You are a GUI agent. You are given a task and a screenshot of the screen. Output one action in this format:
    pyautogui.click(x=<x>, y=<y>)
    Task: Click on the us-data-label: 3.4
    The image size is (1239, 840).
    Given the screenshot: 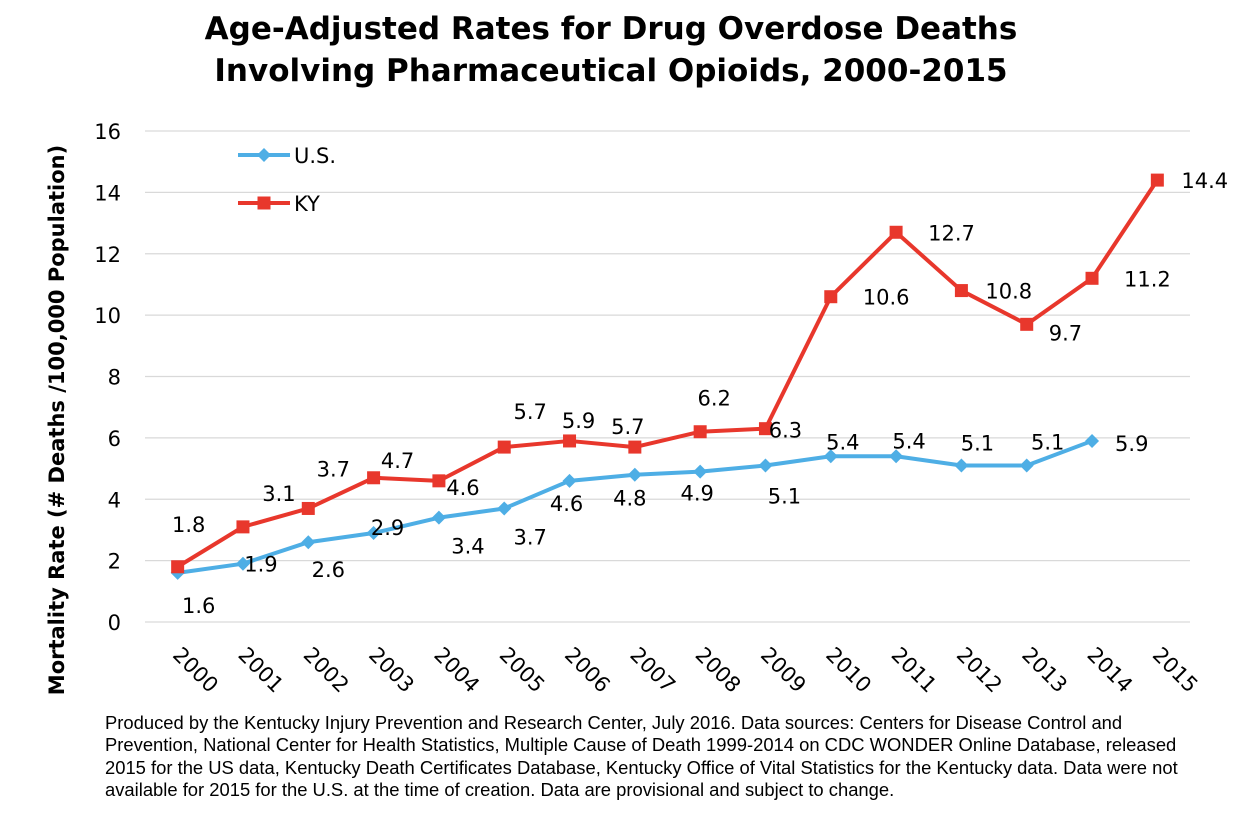 What is the action you would take?
    pyautogui.click(x=467, y=547)
    